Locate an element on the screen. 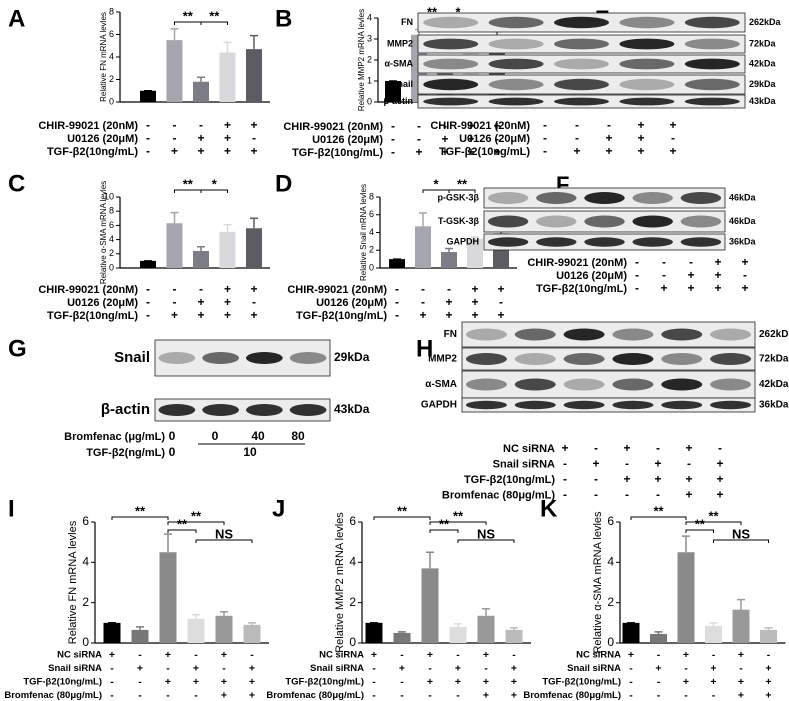 This screenshot has width=789, height=701. y-axis-title: Relative MMP2 mRNA levles is located at coordinates (340, 582).